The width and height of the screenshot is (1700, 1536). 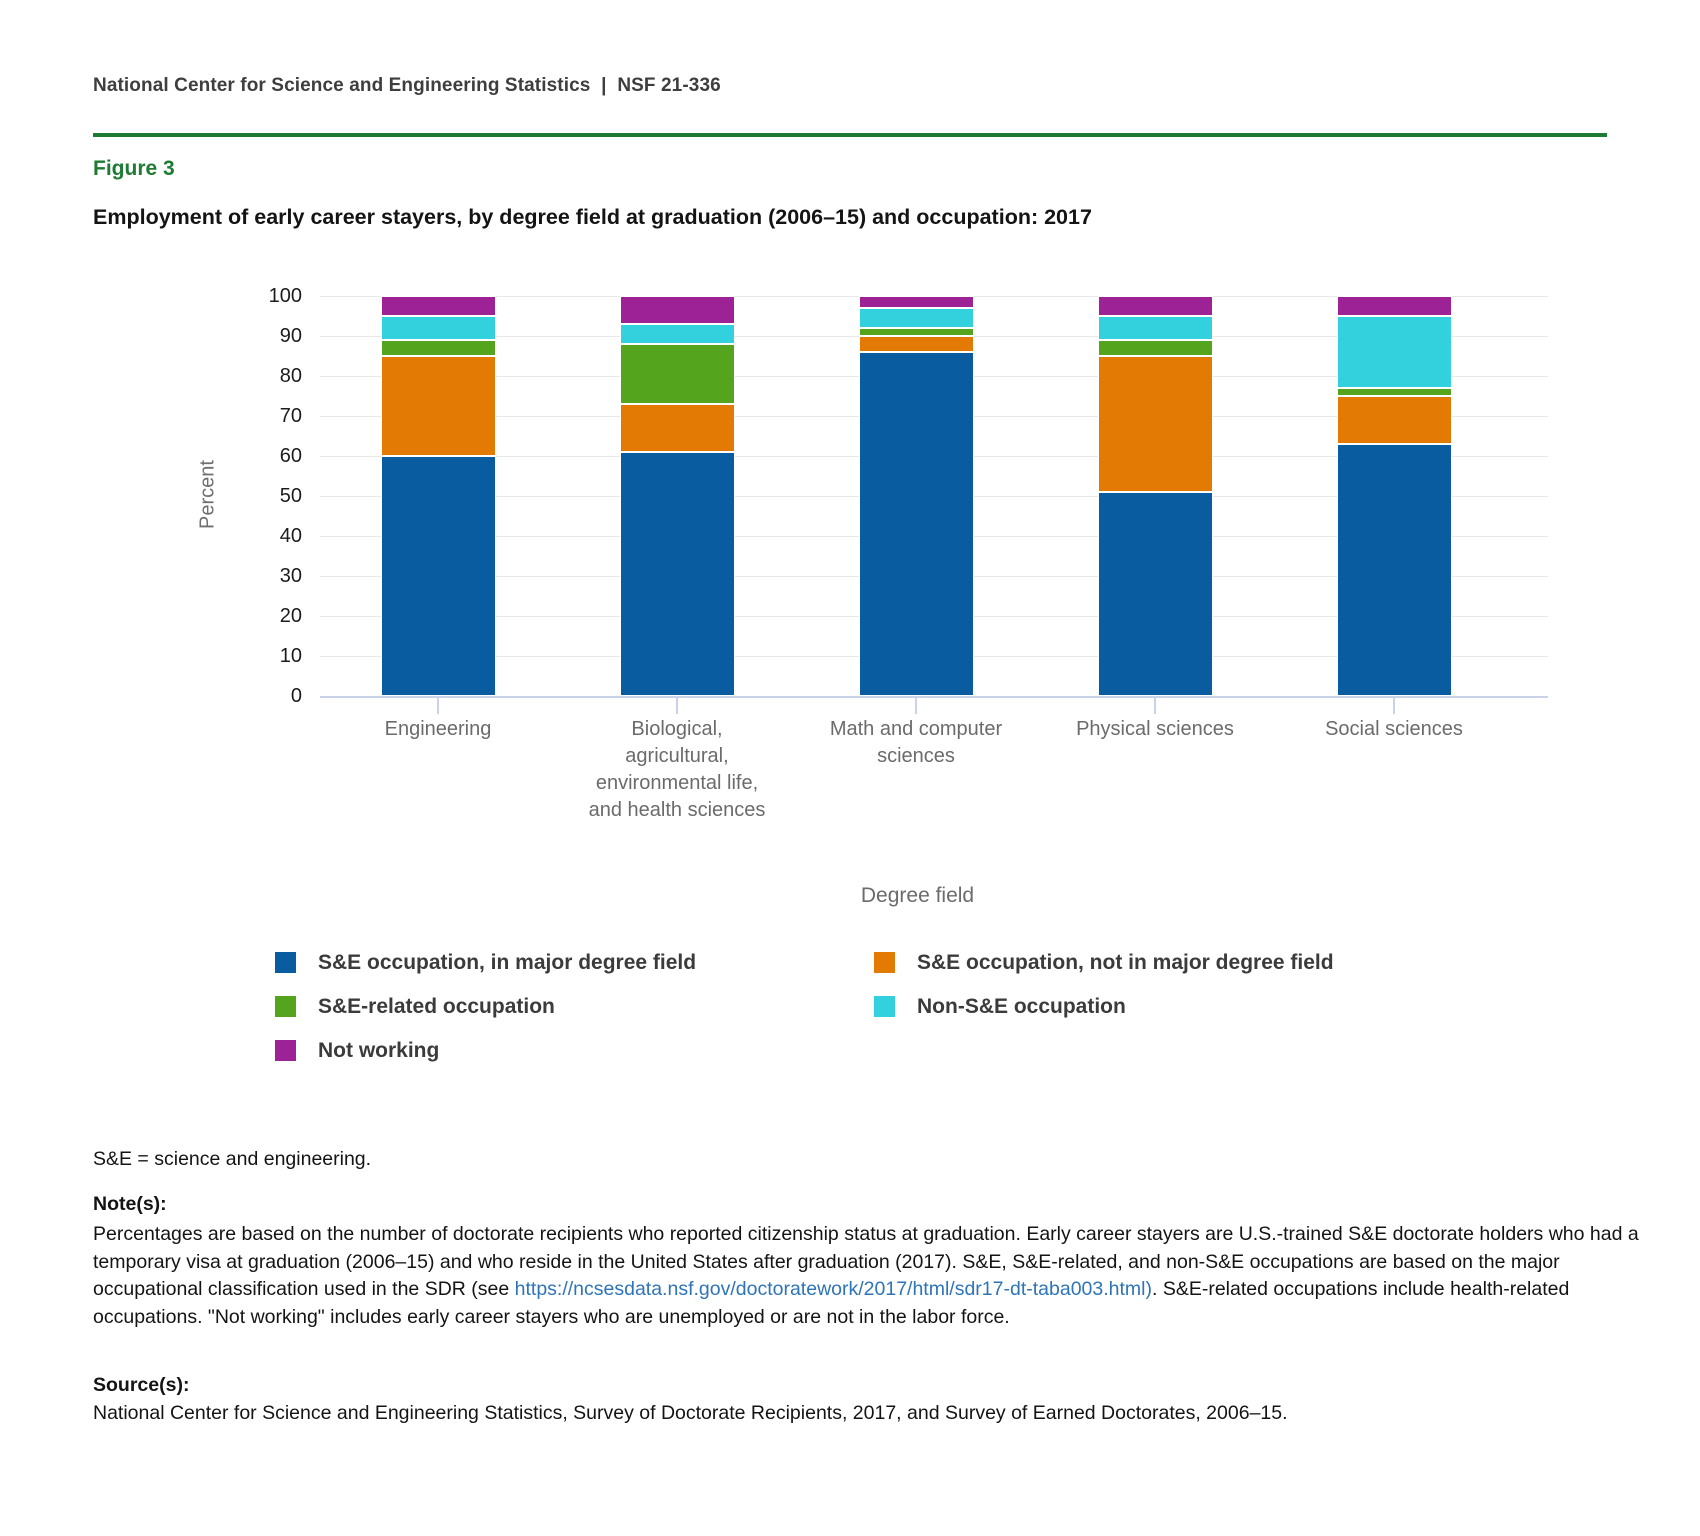 I want to click on x-axis-title: Degree field, so click(x=917, y=895).